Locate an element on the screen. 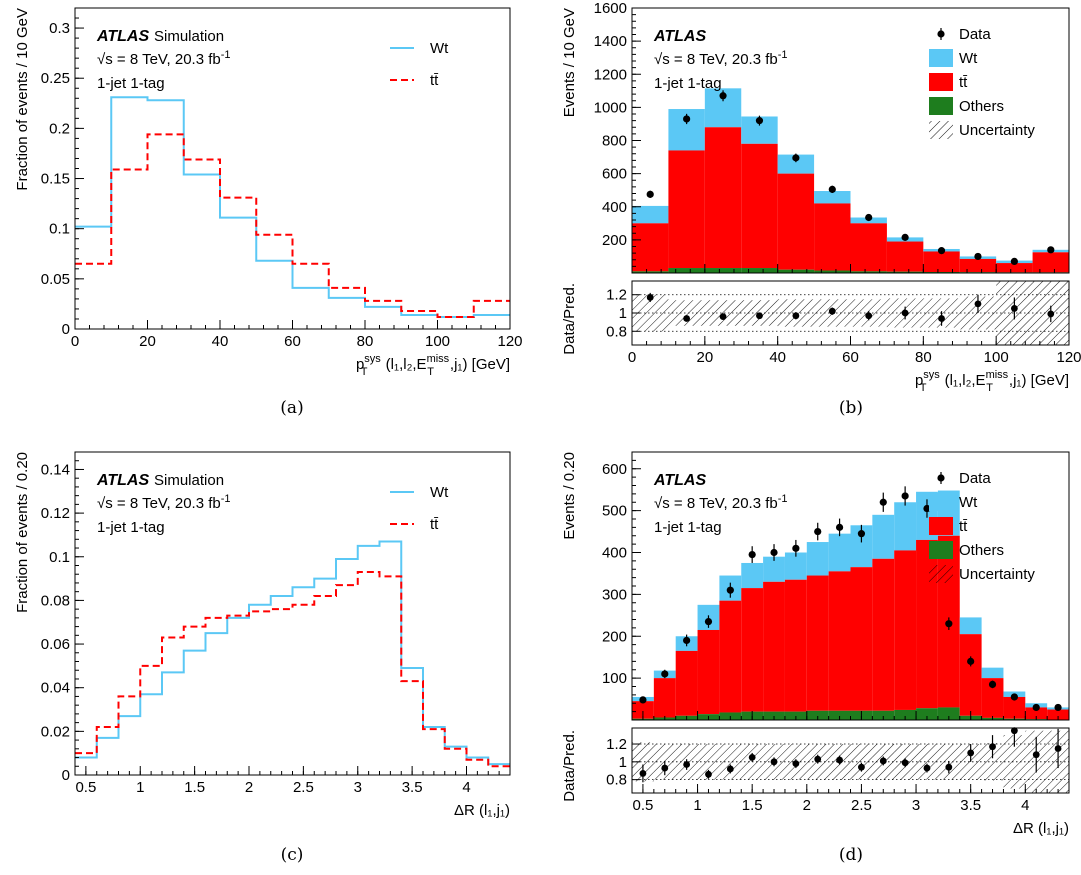 This screenshot has height=875, width=1081. x-tick-label: 1.5 is located at coordinates (194, 787).